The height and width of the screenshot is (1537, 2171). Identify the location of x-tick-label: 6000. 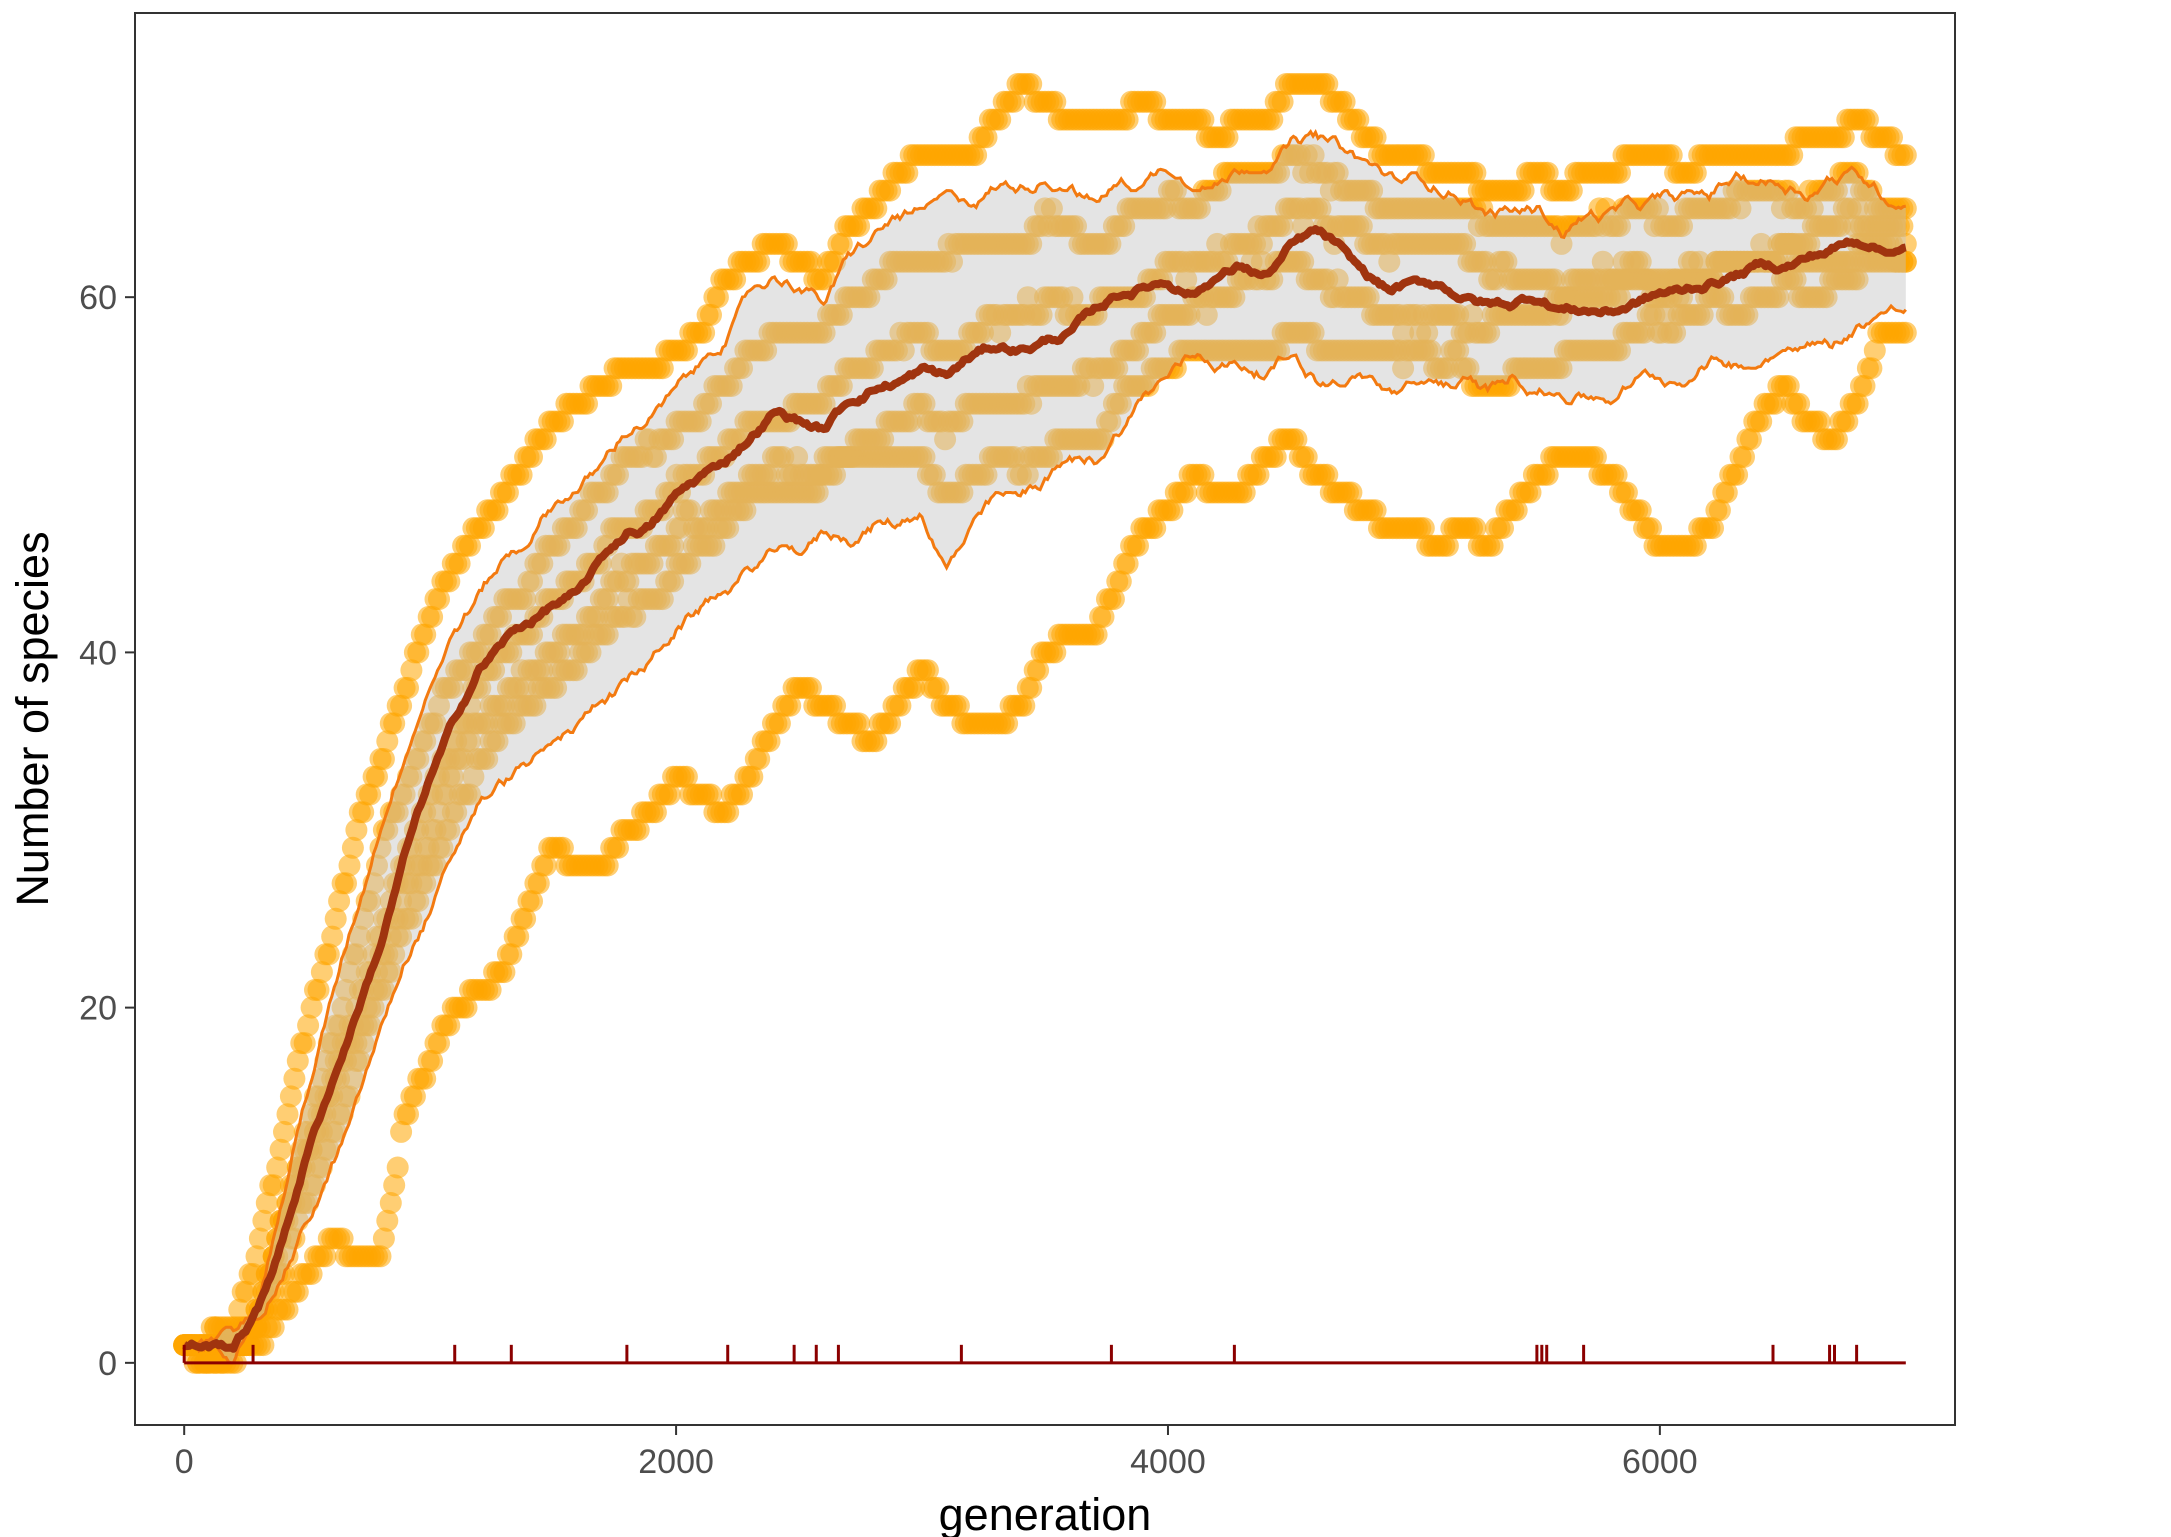
(1660, 1462).